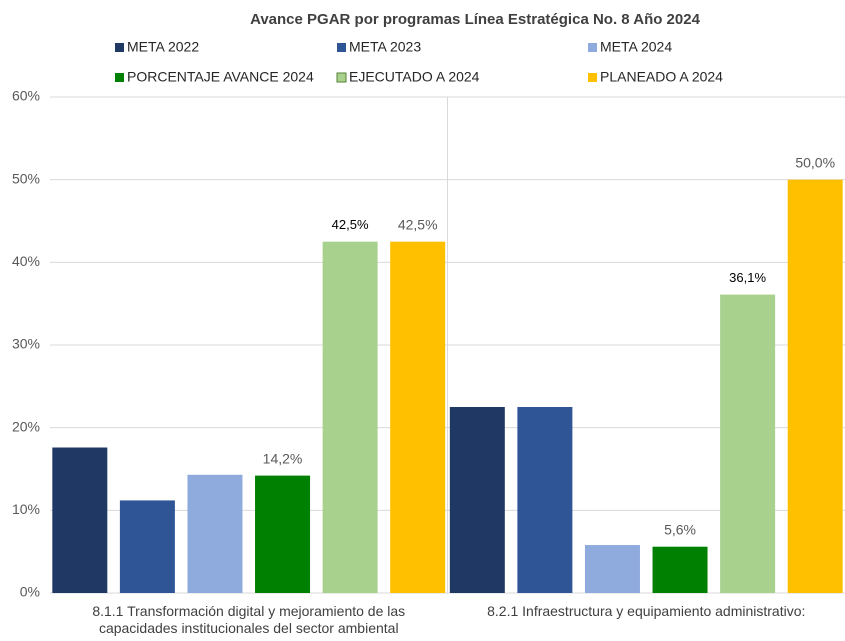 The width and height of the screenshot is (845, 641). What do you see at coordinates (414, 77) in the screenshot?
I see `legend-label: EJECUTADO A 2024` at bounding box center [414, 77].